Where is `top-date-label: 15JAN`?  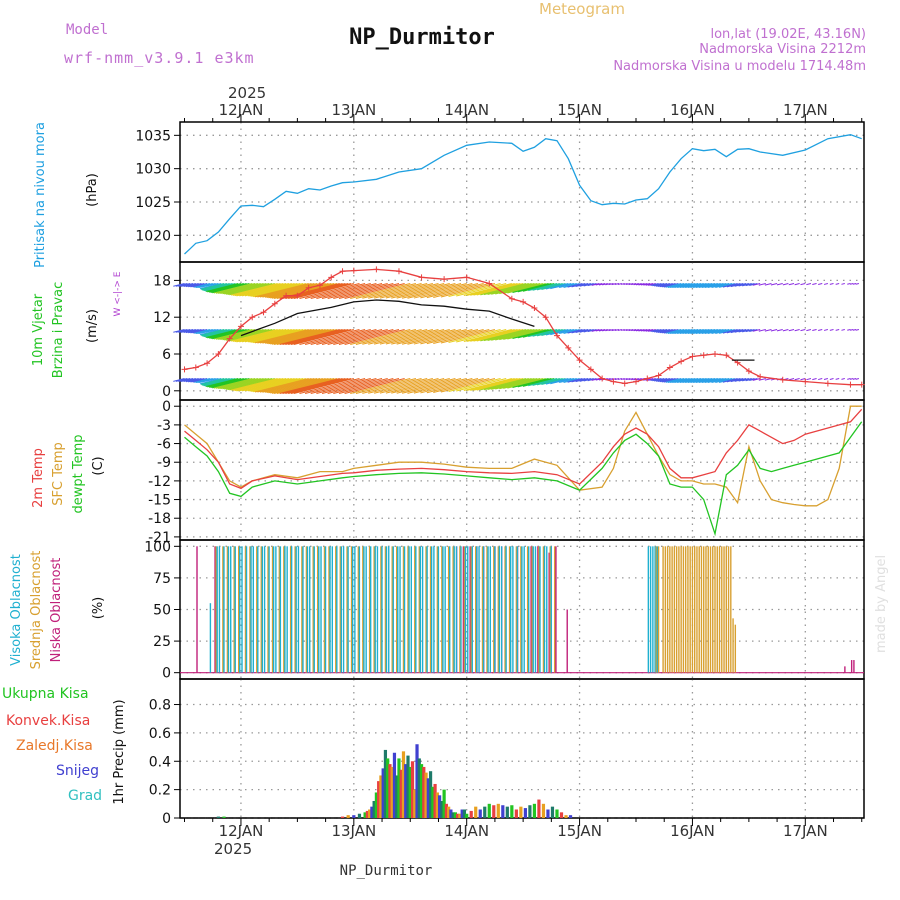
top-date-label: 15JAN is located at coordinates (579, 110).